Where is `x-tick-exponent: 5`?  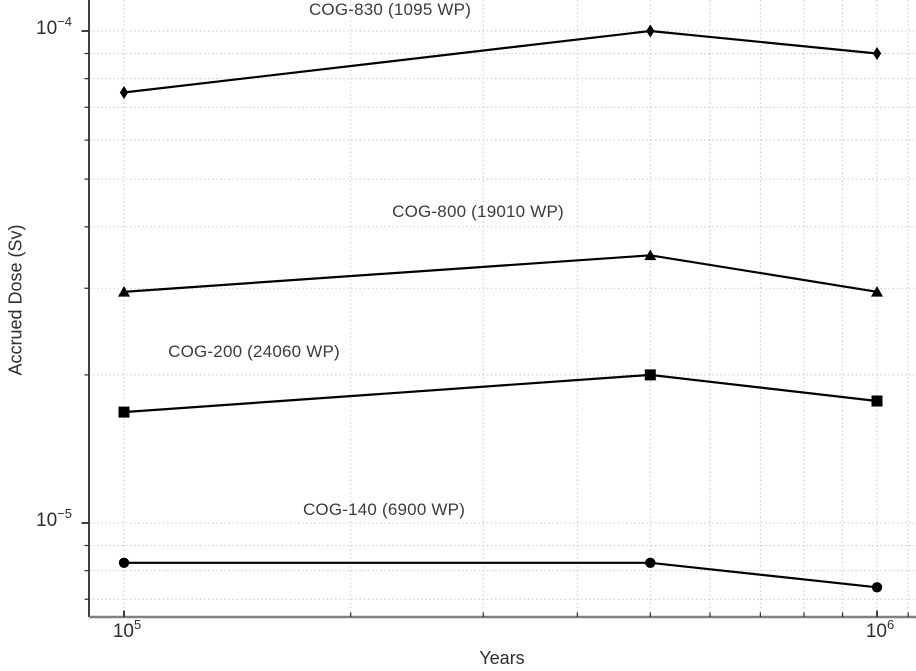
x-tick-exponent: 5 is located at coordinates (137, 624).